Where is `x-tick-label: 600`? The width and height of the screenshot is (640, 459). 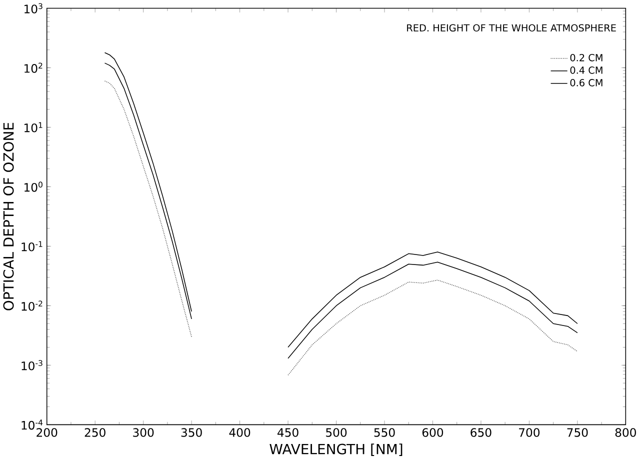
x-tick-label: 600 is located at coordinates (433, 432).